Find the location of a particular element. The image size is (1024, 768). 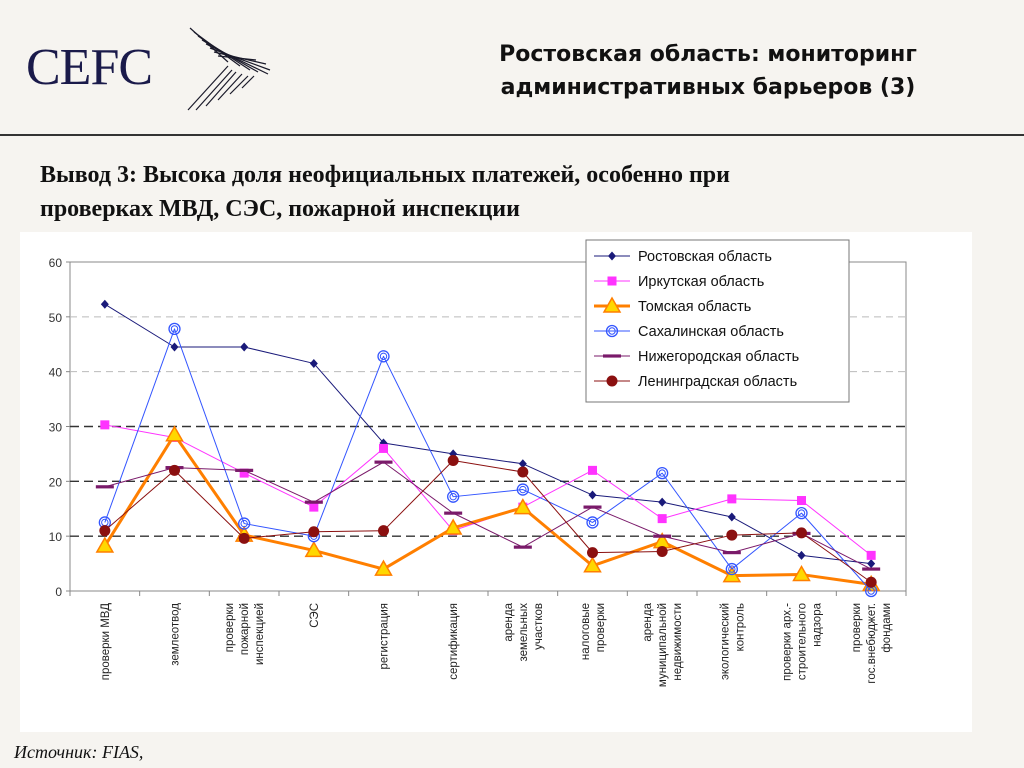

y-tick-label: 40 is located at coordinates (56, 373).